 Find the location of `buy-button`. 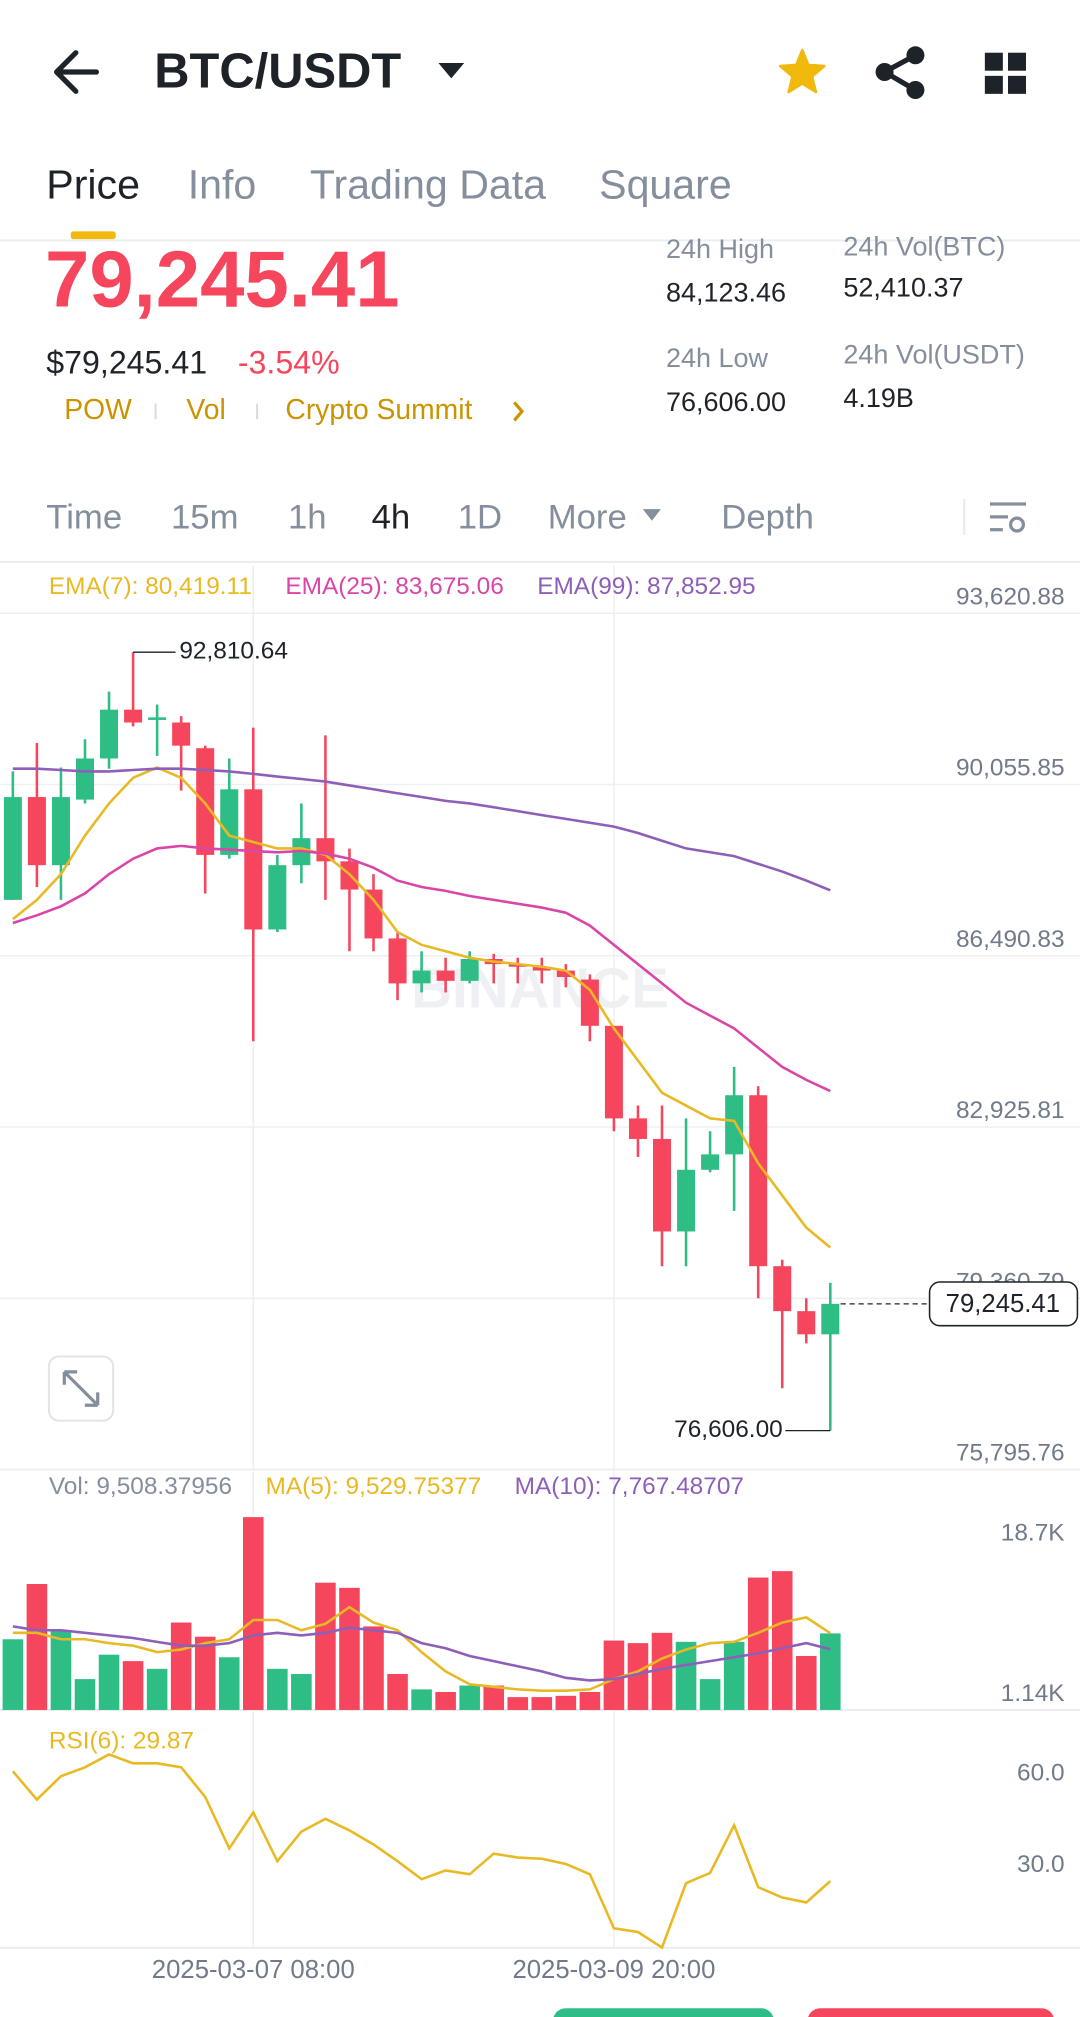

buy-button is located at coordinates (663, 2012).